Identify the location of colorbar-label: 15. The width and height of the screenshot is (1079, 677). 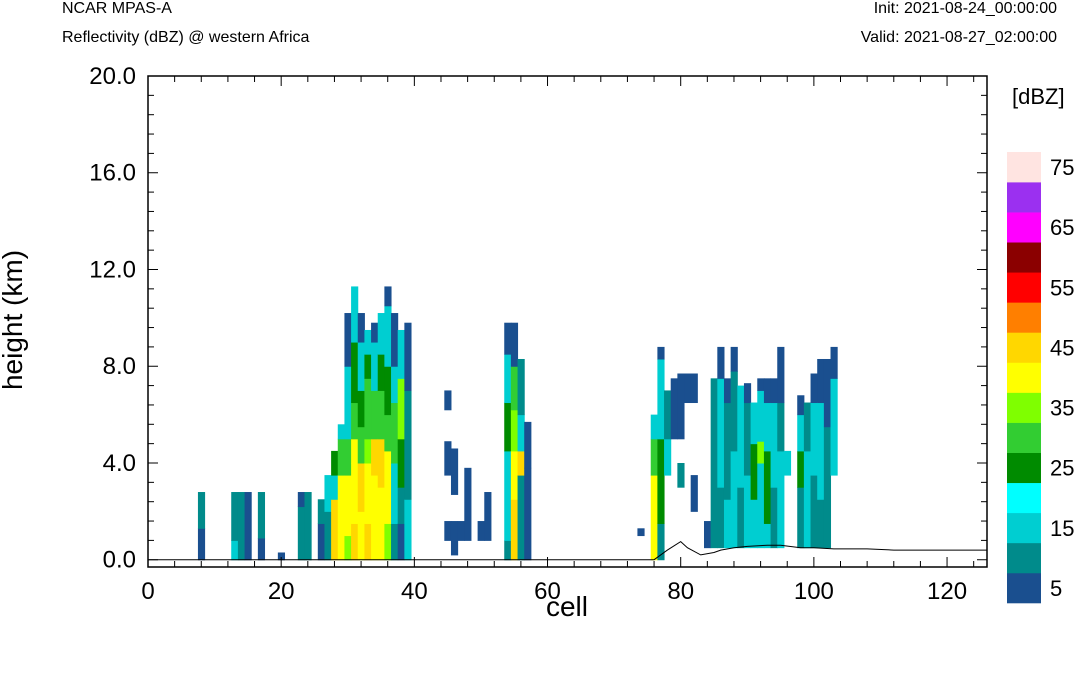
(1062, 528).